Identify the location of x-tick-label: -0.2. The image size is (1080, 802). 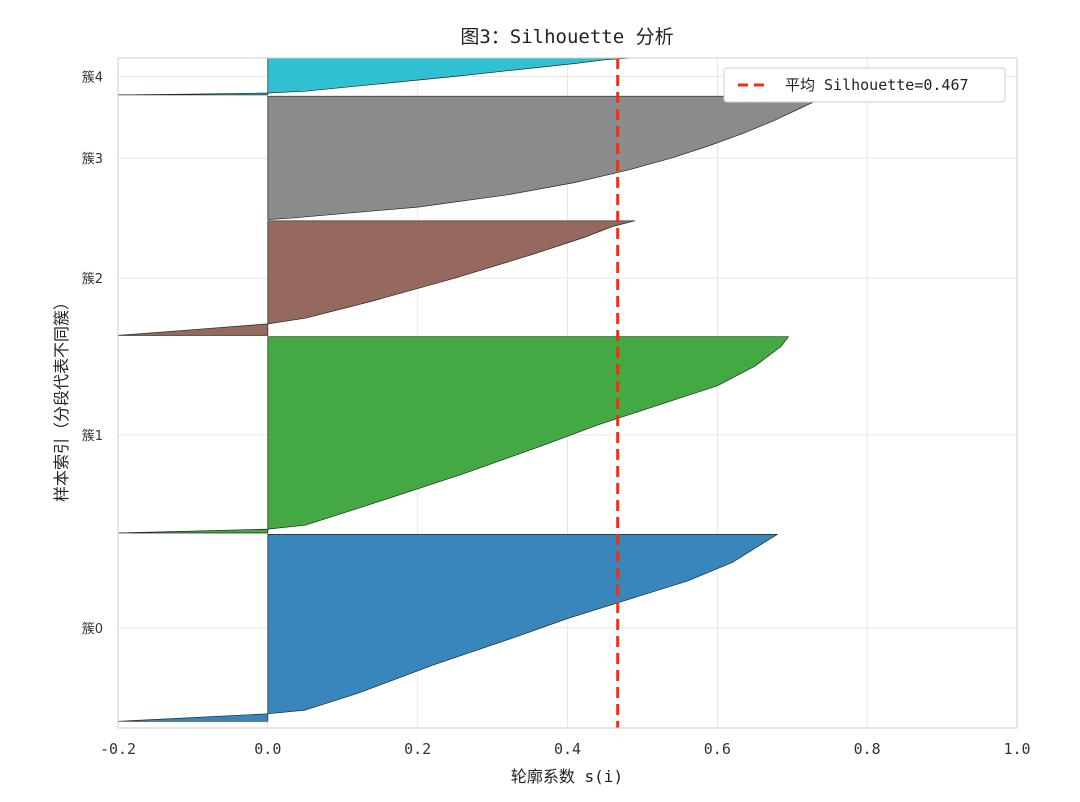
(118, 749).